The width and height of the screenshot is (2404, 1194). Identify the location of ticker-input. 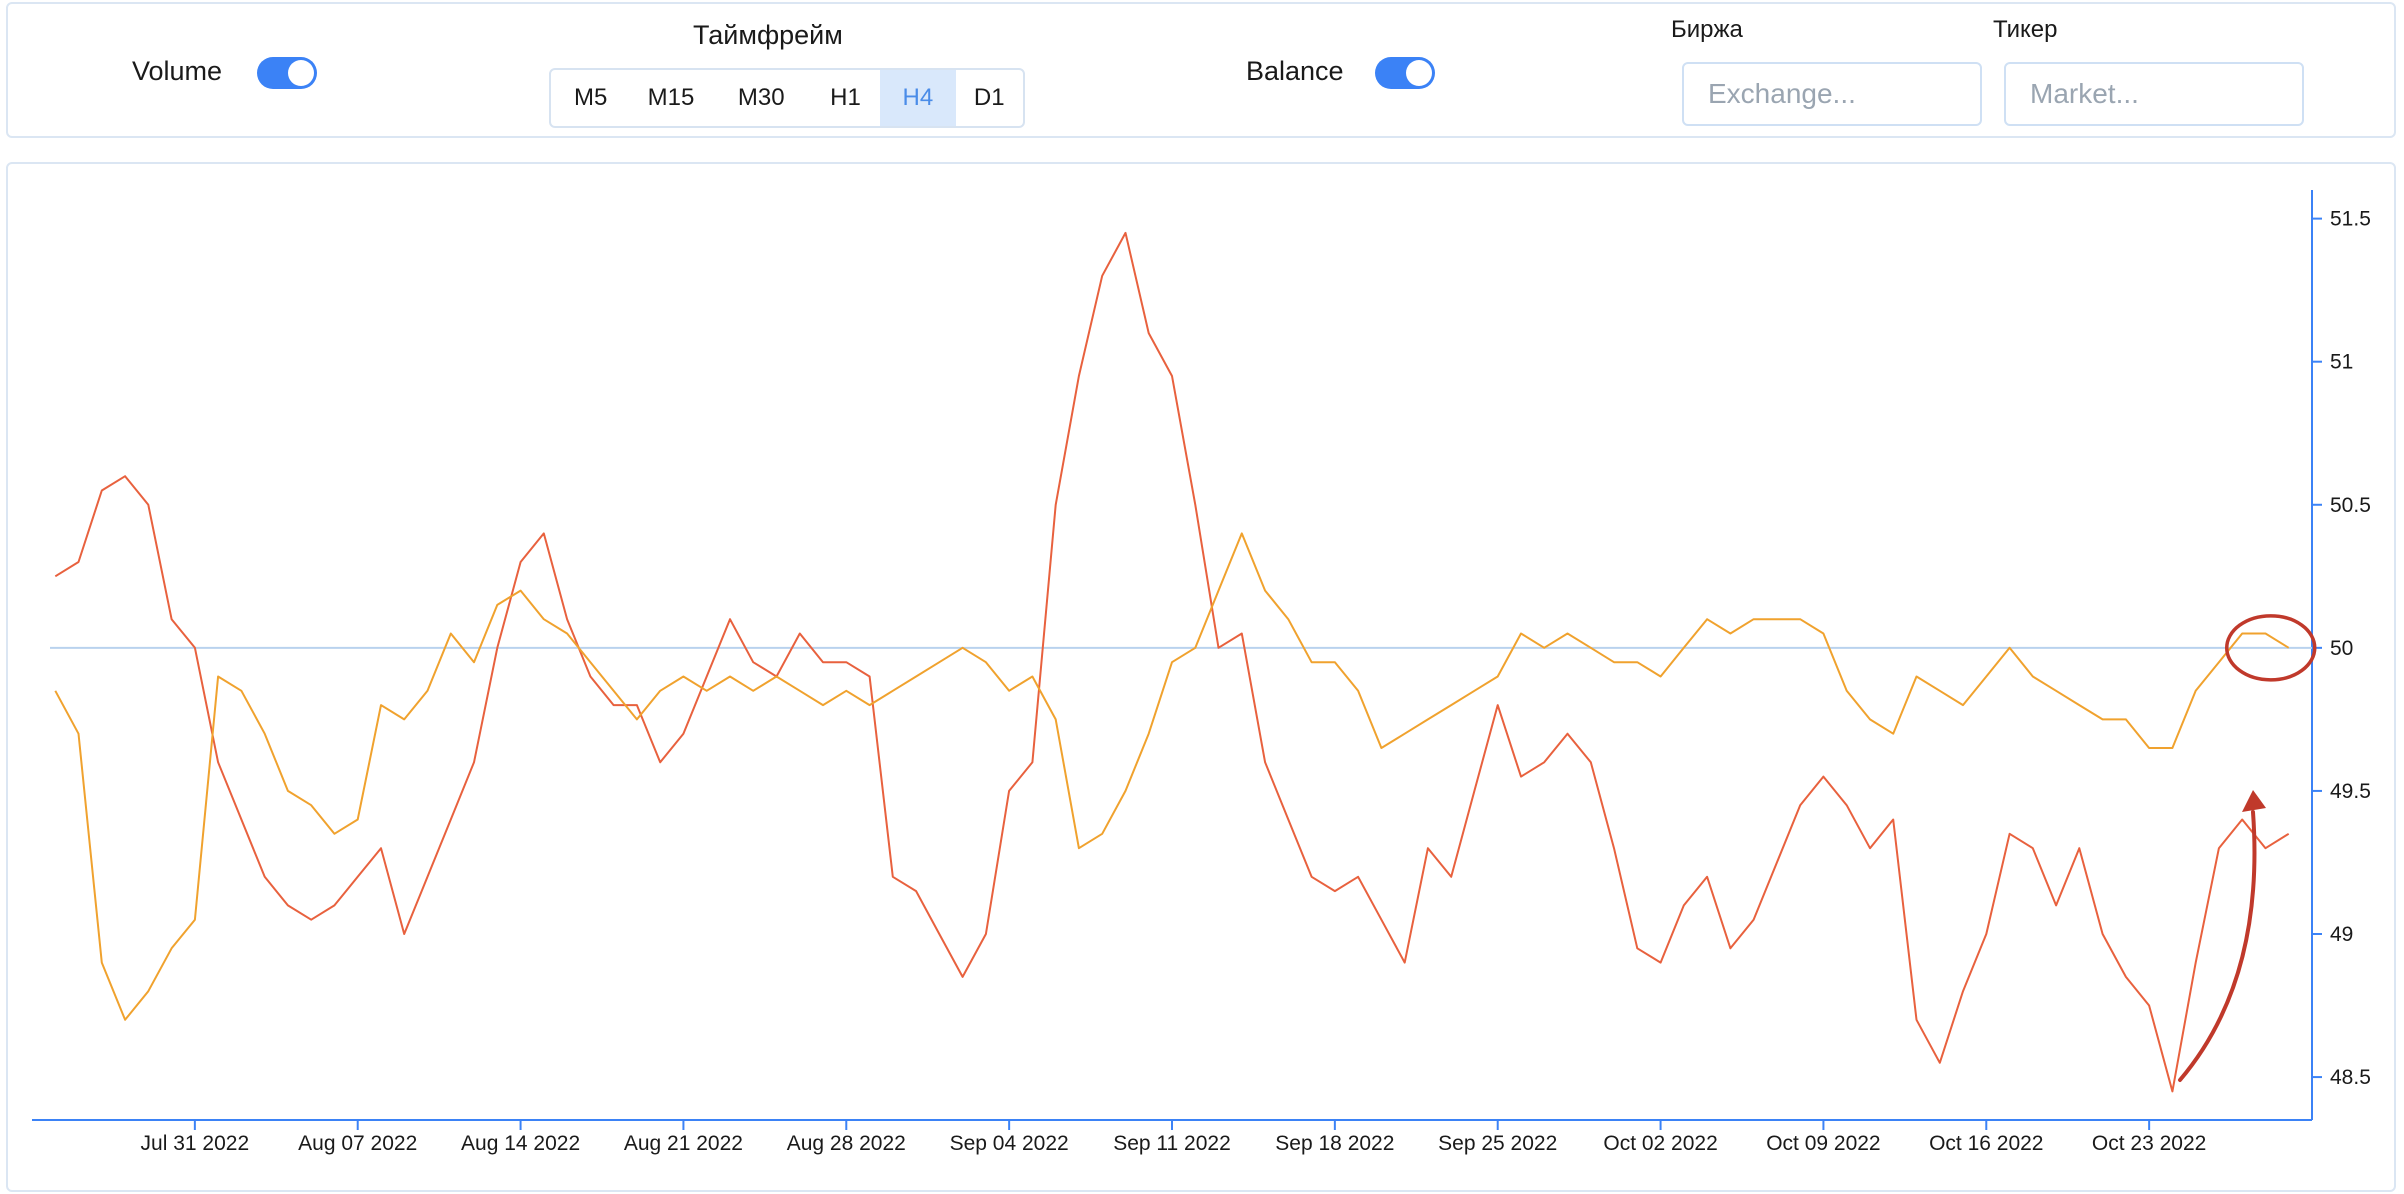
(2154, 94).